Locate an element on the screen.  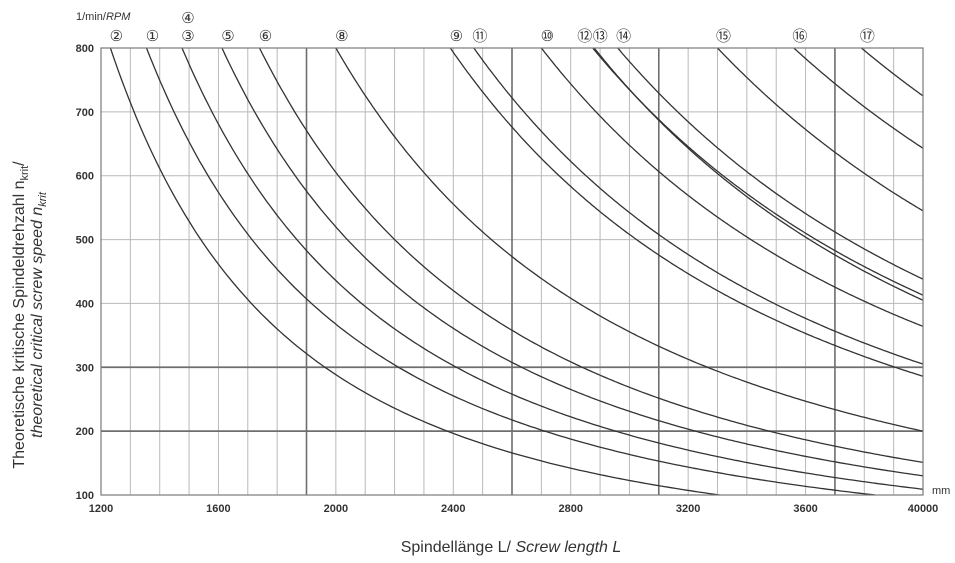
y-tick-700: 700 is located at coordinates (85, 113).